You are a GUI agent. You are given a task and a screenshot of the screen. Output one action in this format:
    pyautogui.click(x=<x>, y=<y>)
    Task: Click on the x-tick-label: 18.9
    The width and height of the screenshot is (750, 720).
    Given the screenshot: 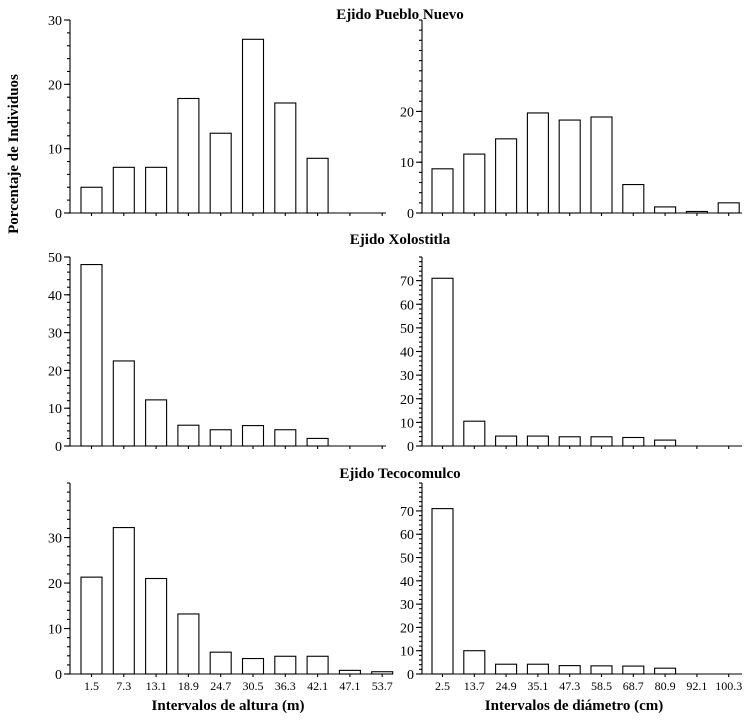 What is the action you would take?
    pyautogui.click(x=188, y=686)
    